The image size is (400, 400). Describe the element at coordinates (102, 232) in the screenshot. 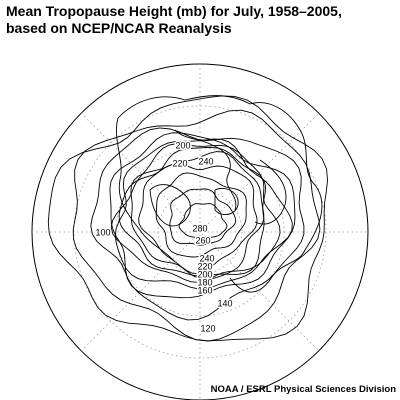

I see `contour-label: 100` at that location.